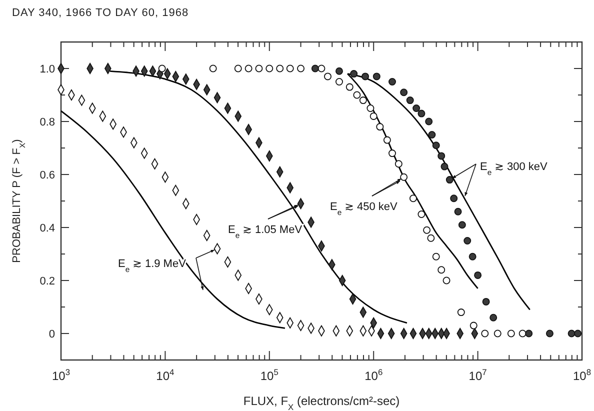 This screenshot has width=594, height=411. Describe the element at coordinates (478, 375) in the screenshot. I see `x-tick-label: 10$^{7}$` at that location.